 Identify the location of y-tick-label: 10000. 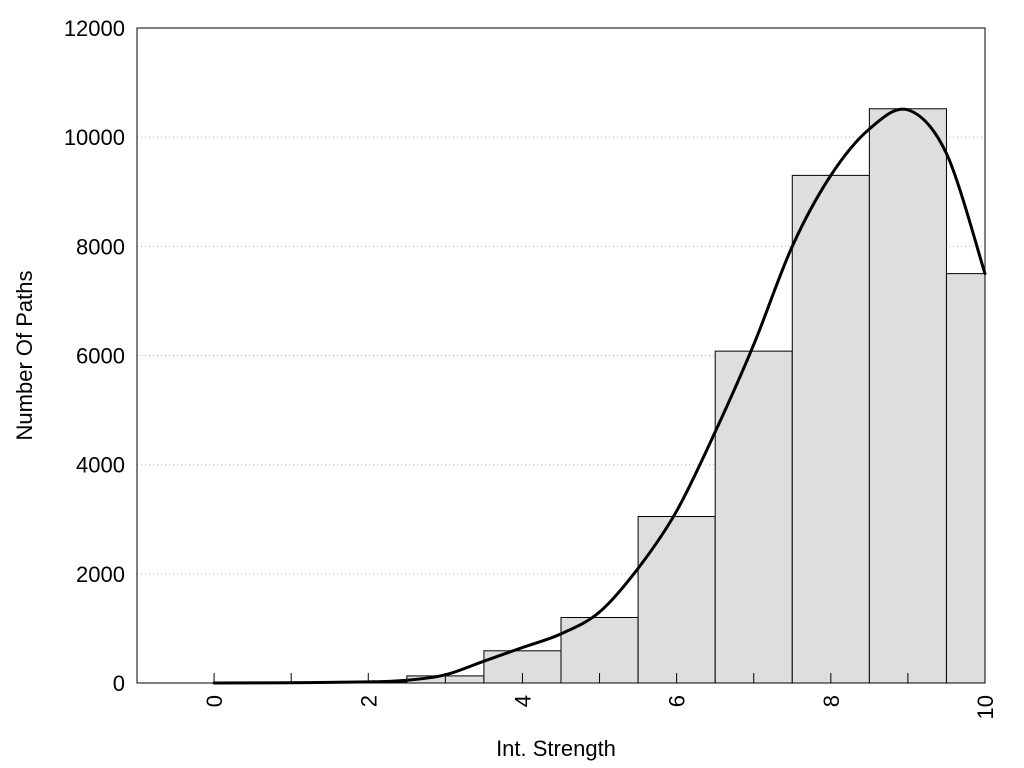
(94, 137).